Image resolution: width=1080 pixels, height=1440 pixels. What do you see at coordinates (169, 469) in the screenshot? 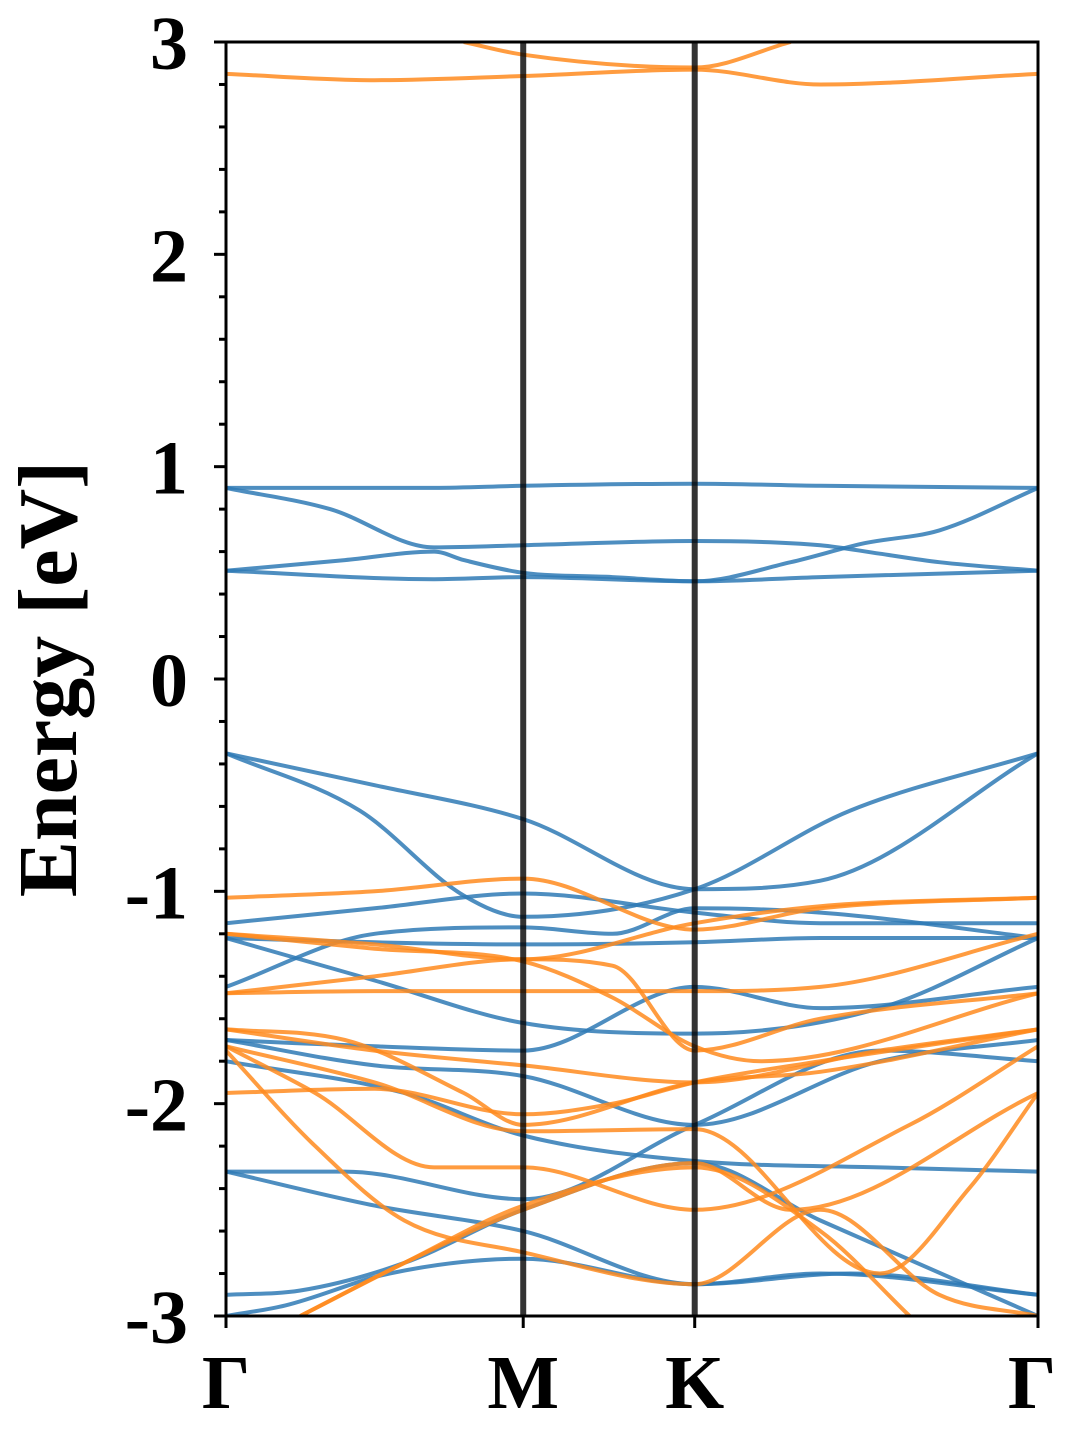
I see `y-tick-label: 1` at bounding box center [169, 469].